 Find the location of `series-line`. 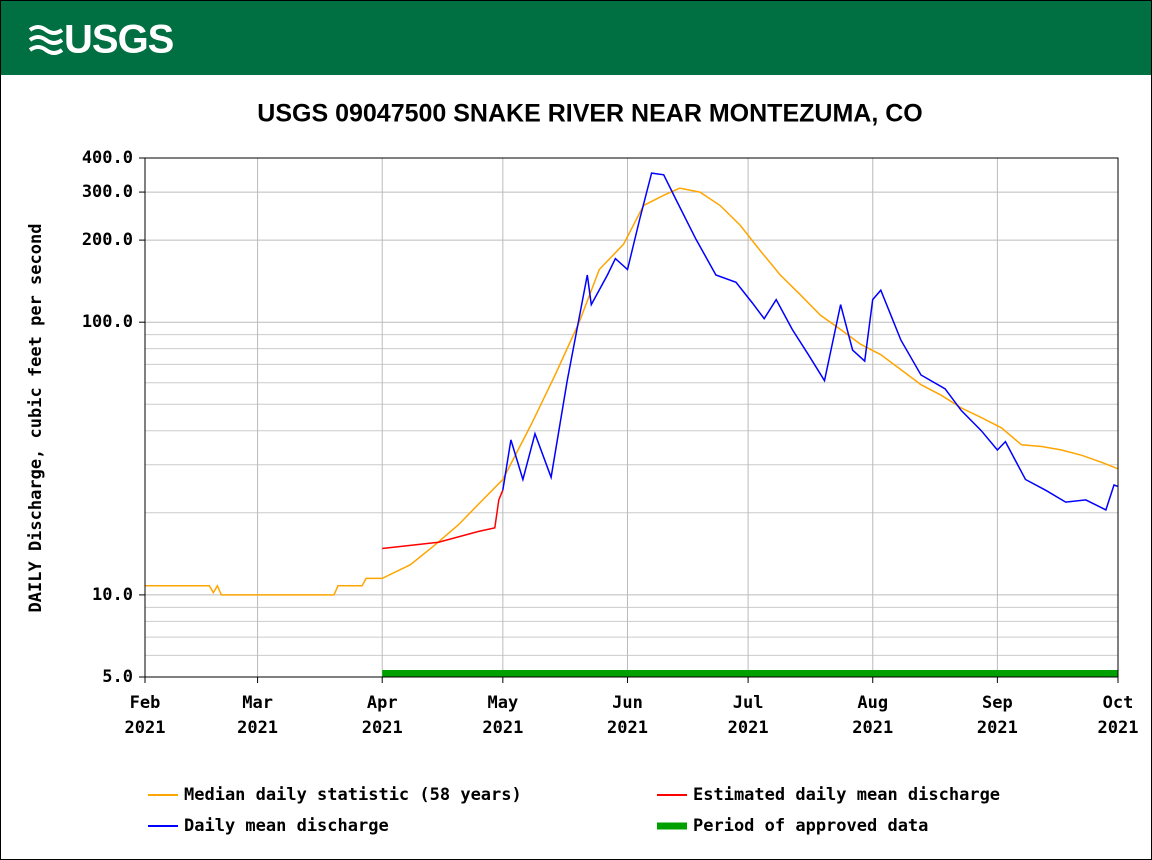

series-line is located at coordinates (443, 519).